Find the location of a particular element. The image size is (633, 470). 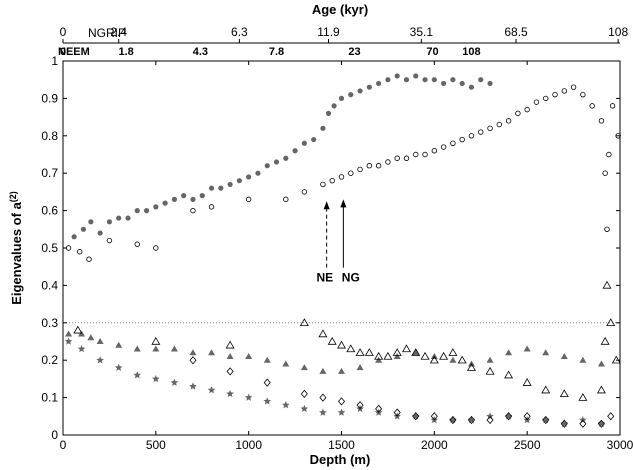

y-tick-label: 0.3 is located at coordinates (49, 323).